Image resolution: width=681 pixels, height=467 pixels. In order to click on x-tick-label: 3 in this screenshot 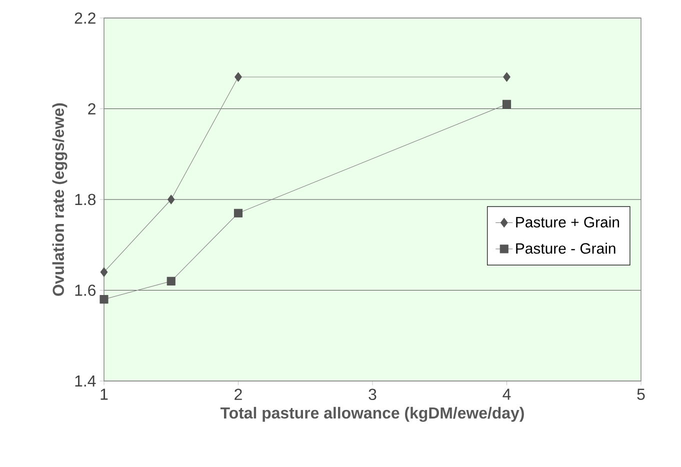, I will do `click(372, 394)`.